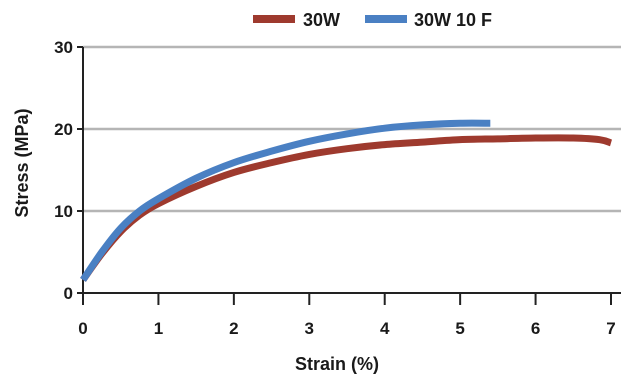  What do you see at coordinates (233, 328) in the screenshot?
I see `x-tick-label-2: 2` at bounding box center [233, 328].